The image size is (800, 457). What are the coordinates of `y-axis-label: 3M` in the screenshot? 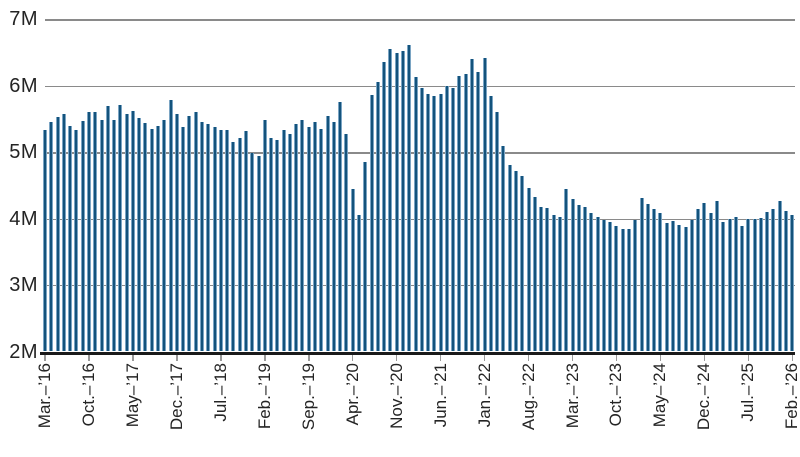 It's located at (23, 285).